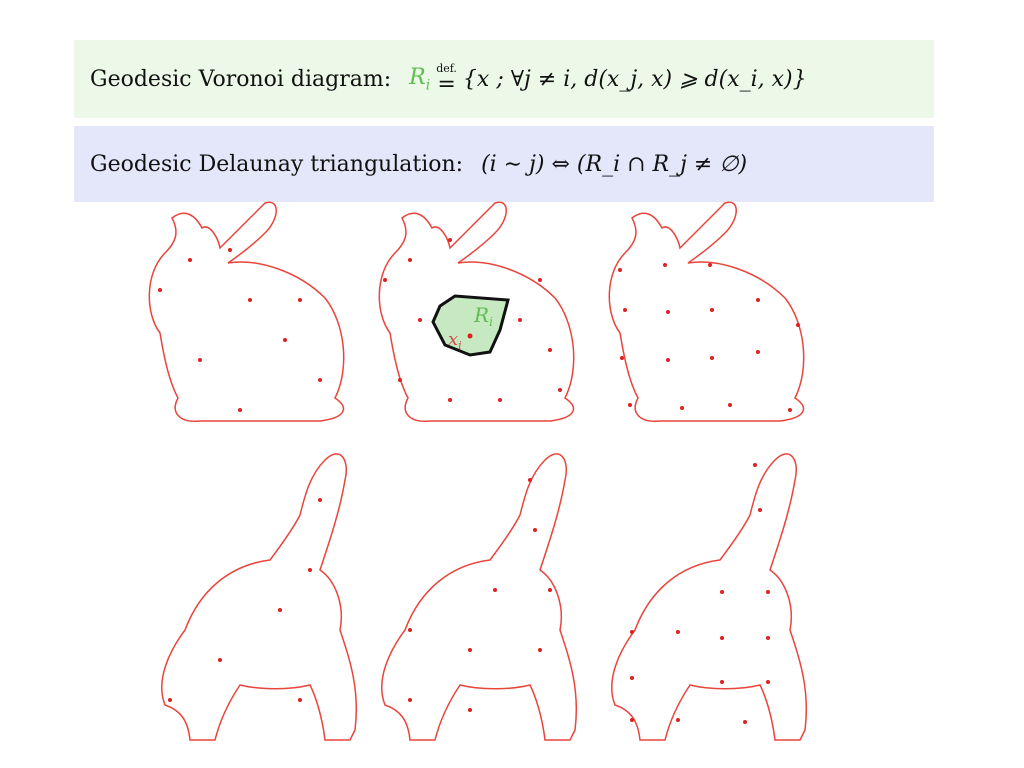 This screenshot has height=768, width=1024. I want to click on bunny-figure-dense, so click(706, 312).